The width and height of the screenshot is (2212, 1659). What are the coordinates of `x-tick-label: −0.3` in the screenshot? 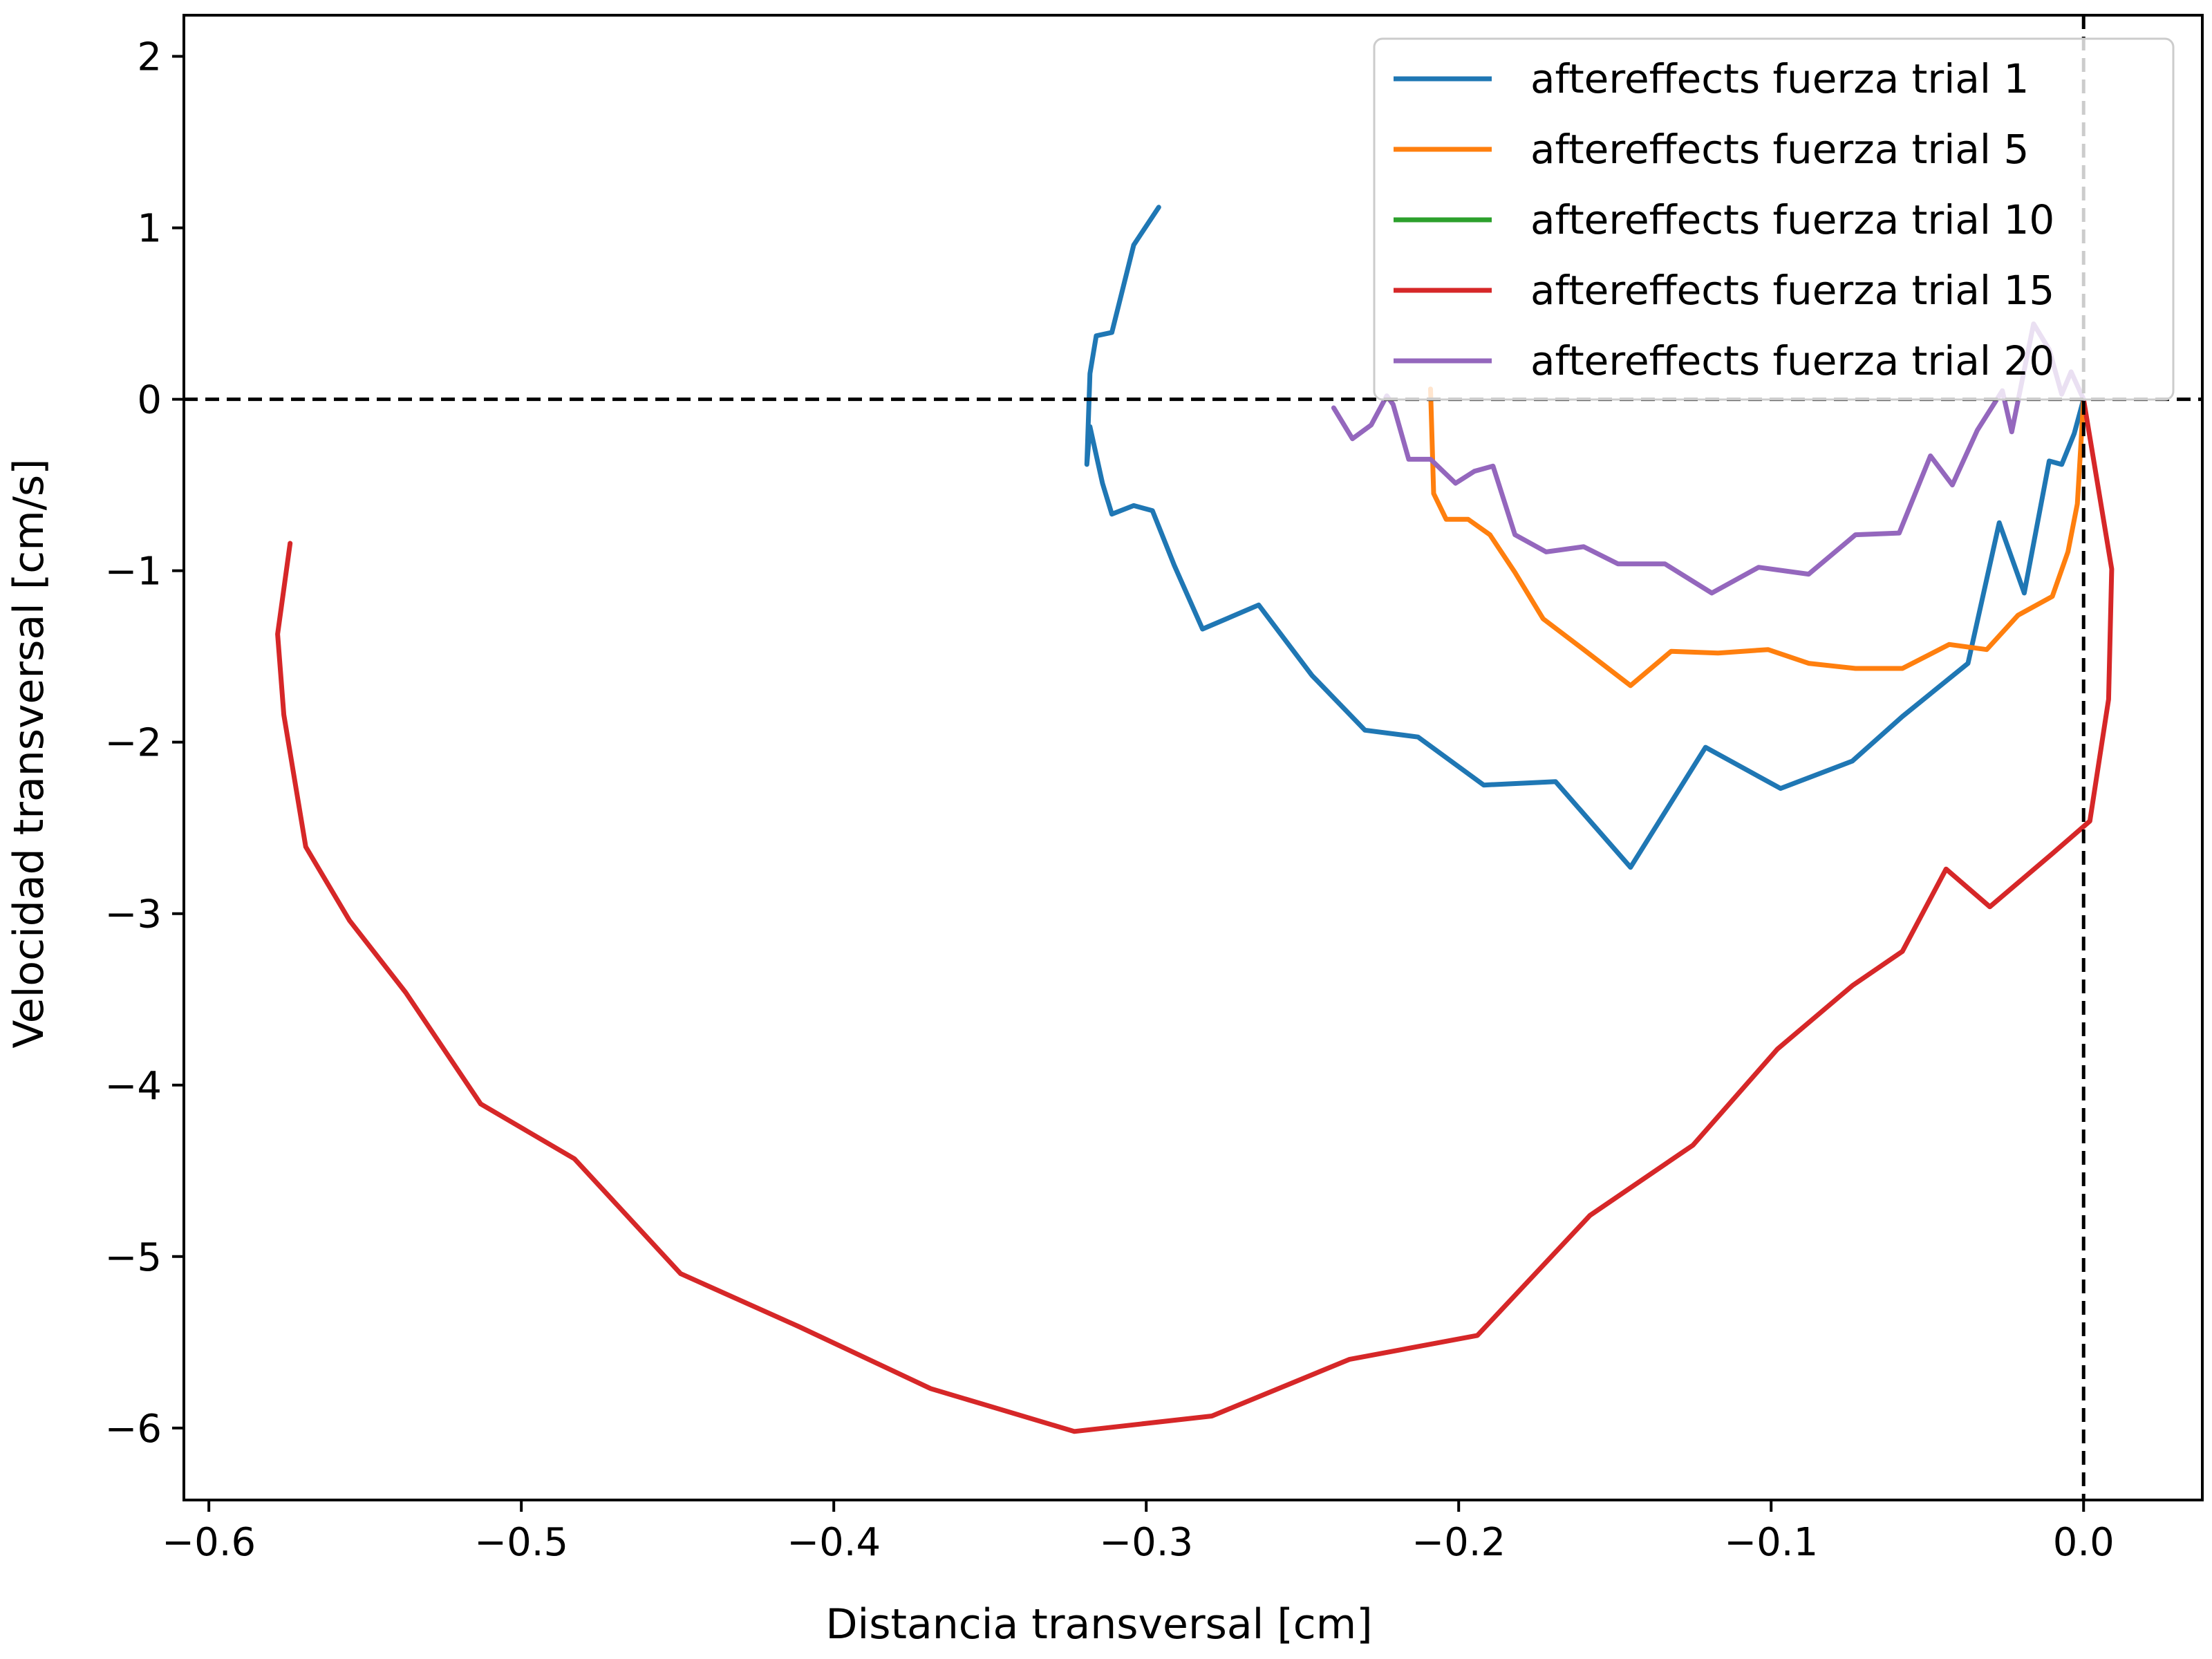 It's located at (1146, 1543).